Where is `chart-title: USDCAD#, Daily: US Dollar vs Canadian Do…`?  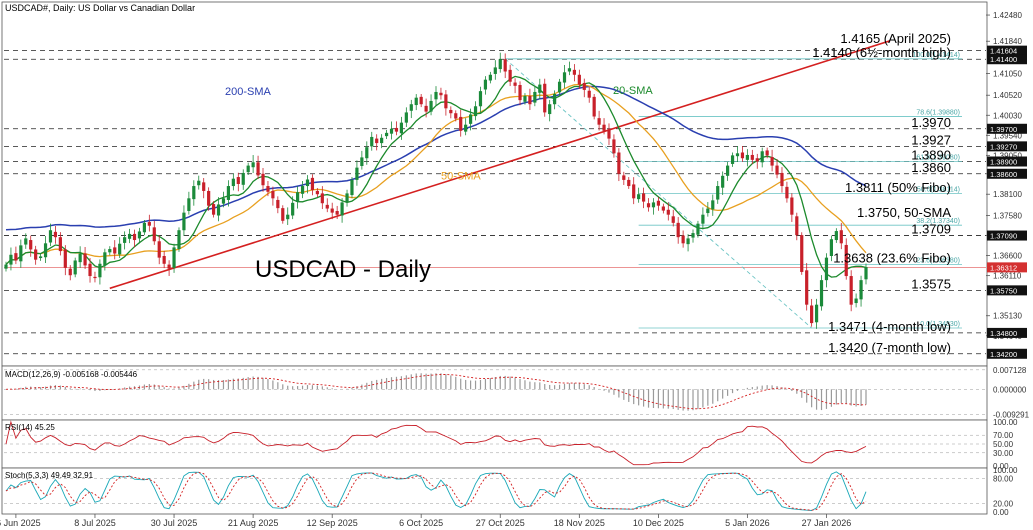 chart-title: USDCAD#, Daily: US Dollar vs Canadian Do… is located at coordinates (100, 8).